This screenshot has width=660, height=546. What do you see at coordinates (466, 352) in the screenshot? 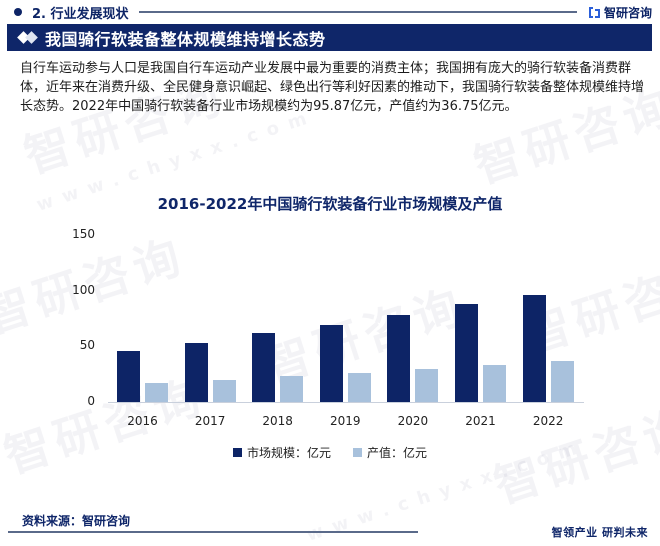
I see `bar-market-2021` at bounding box center [466, 352].